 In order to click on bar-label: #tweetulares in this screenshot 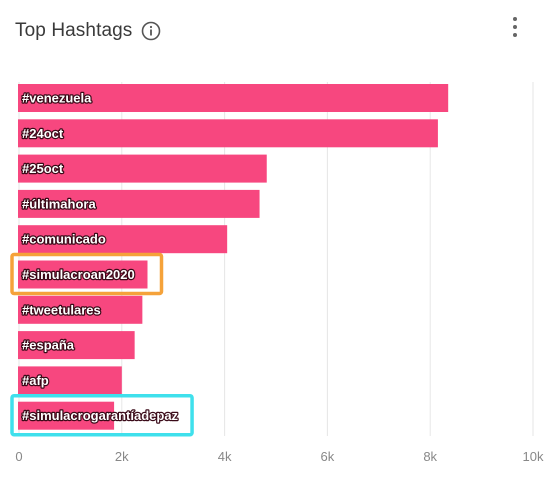, I will do `click(61, 309)`.